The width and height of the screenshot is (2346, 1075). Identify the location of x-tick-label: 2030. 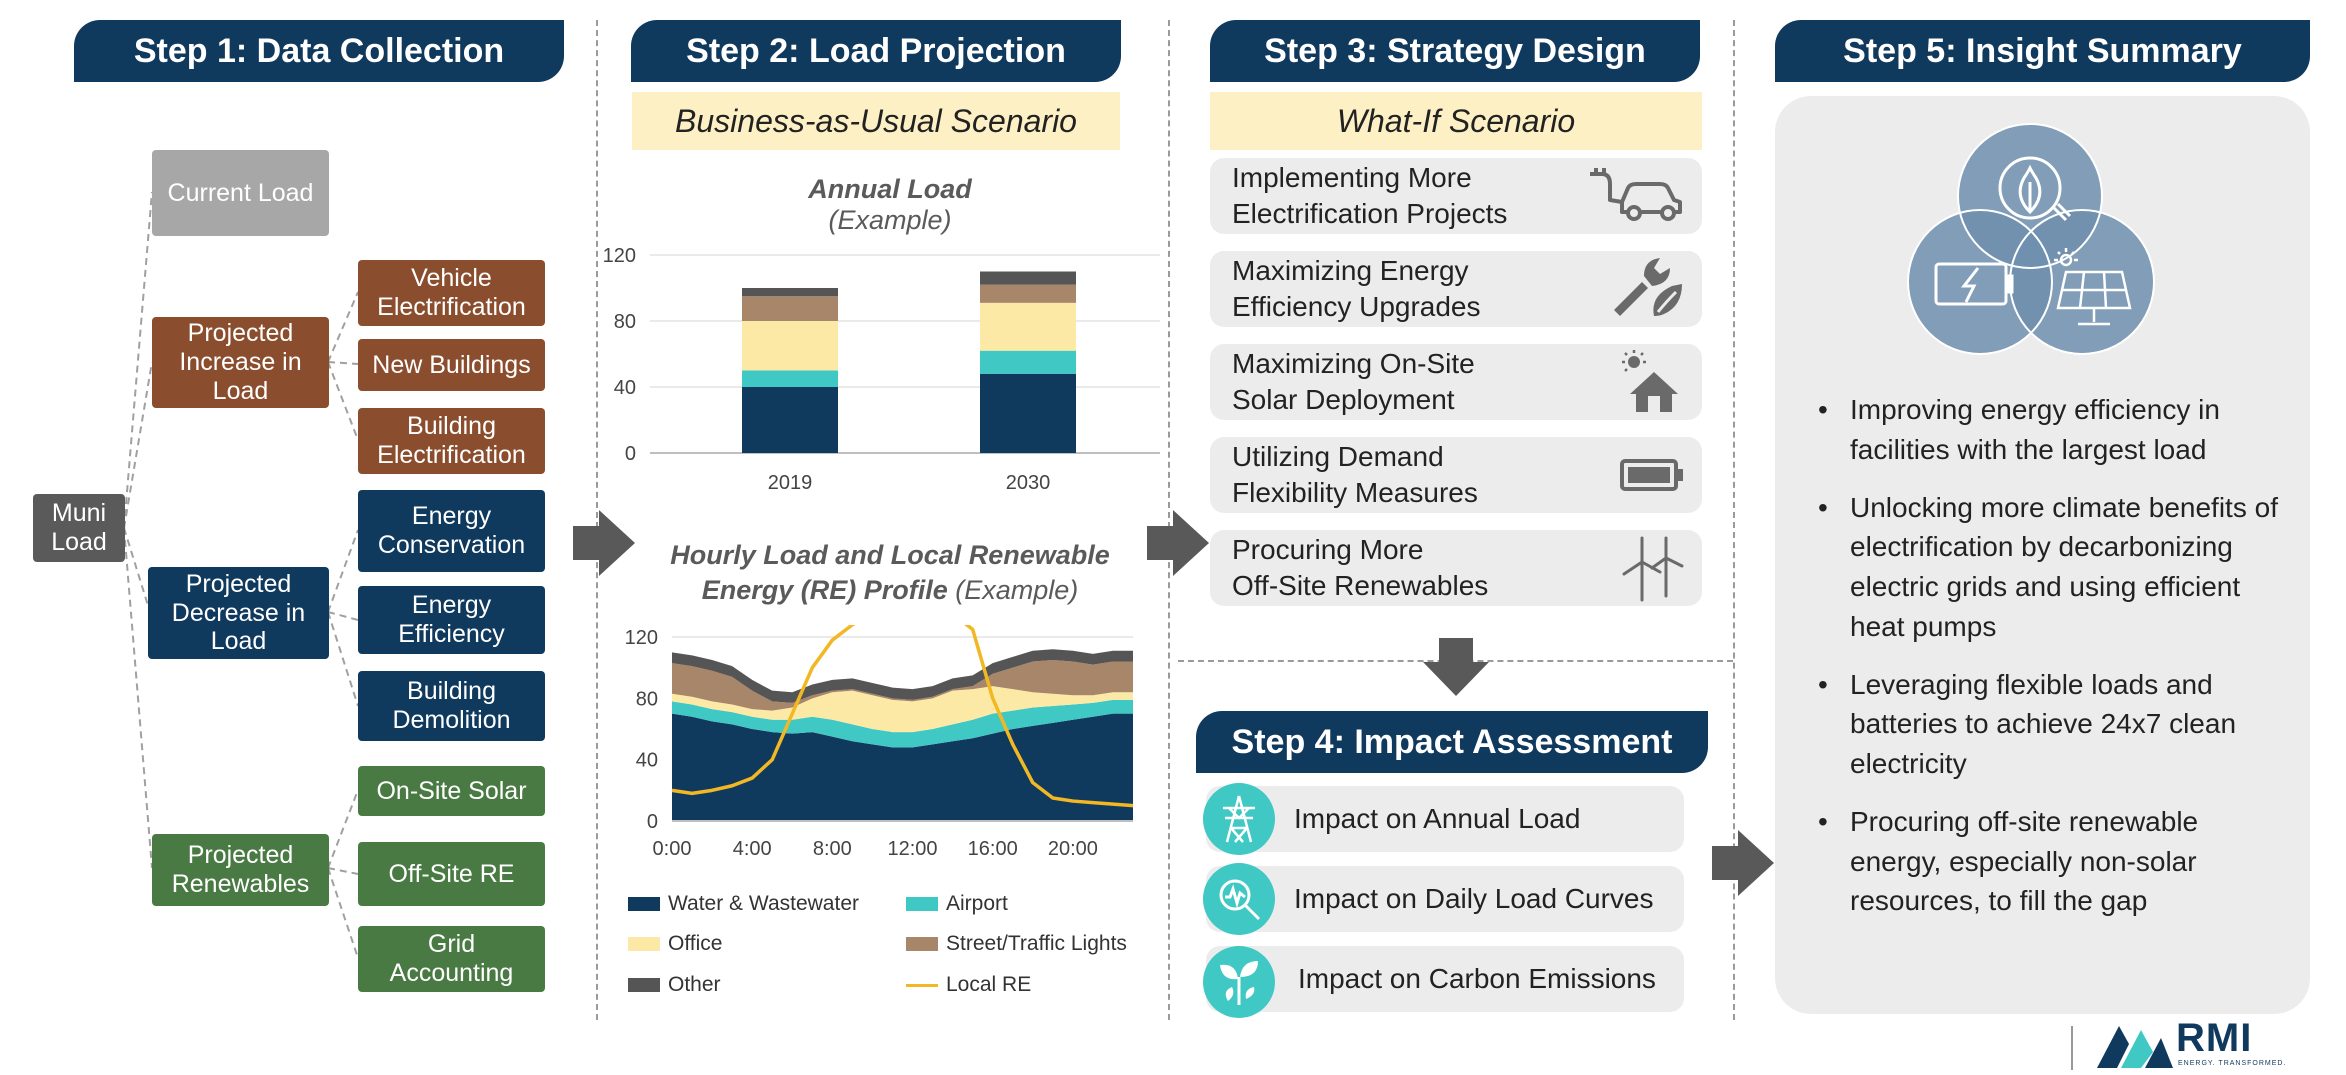
(1028, 483).